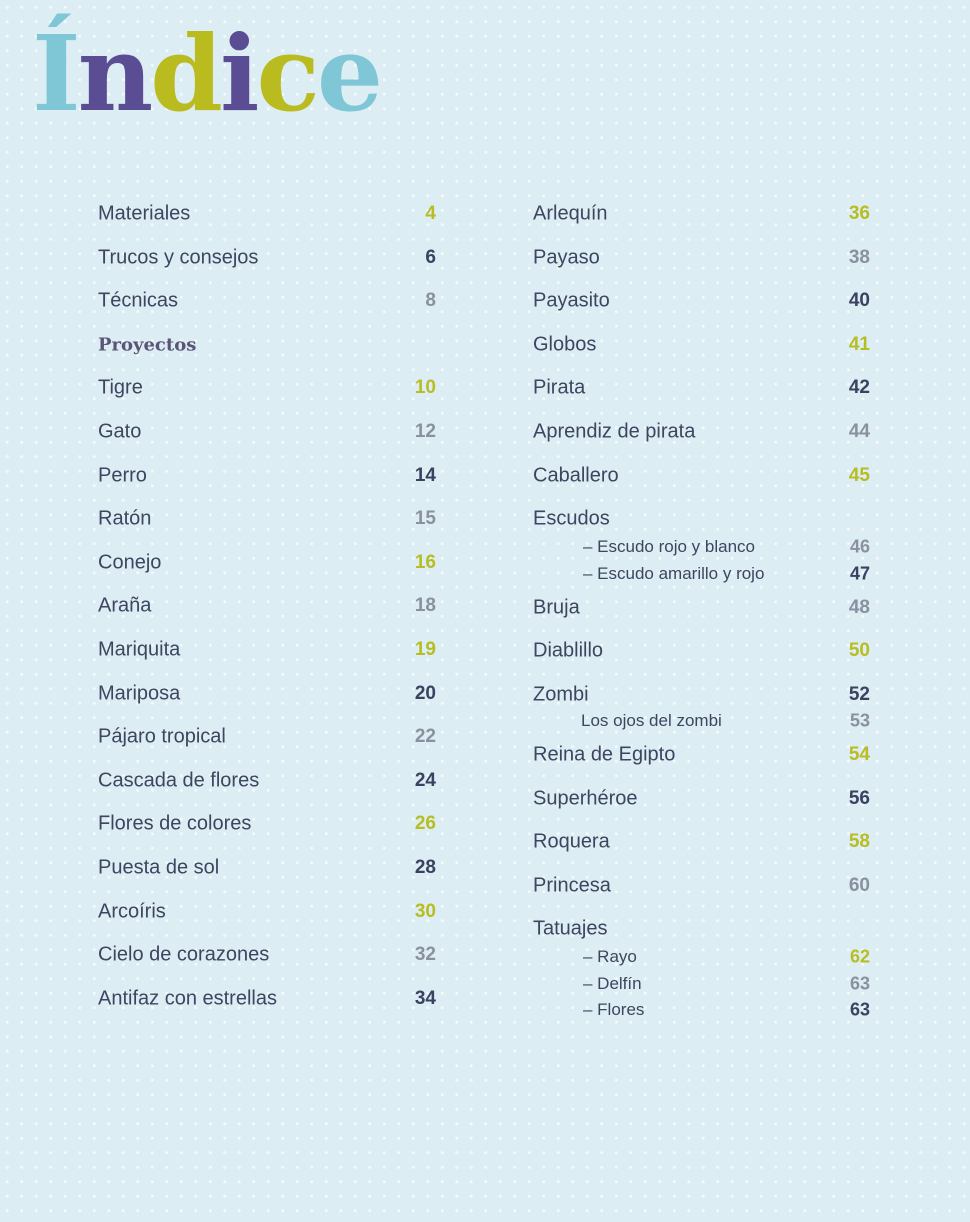  Describe the element at coordinates (859, 257) in the screenshot. I see `page-number: 38` at that location.